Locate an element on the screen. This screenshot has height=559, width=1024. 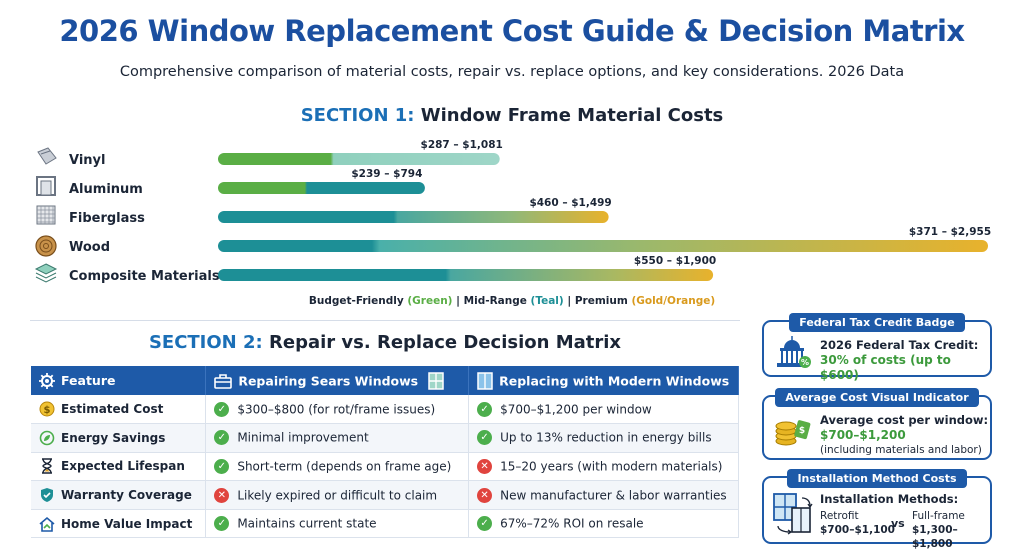
repair-value: Minimal improvement is located at coordinates (303, 437).